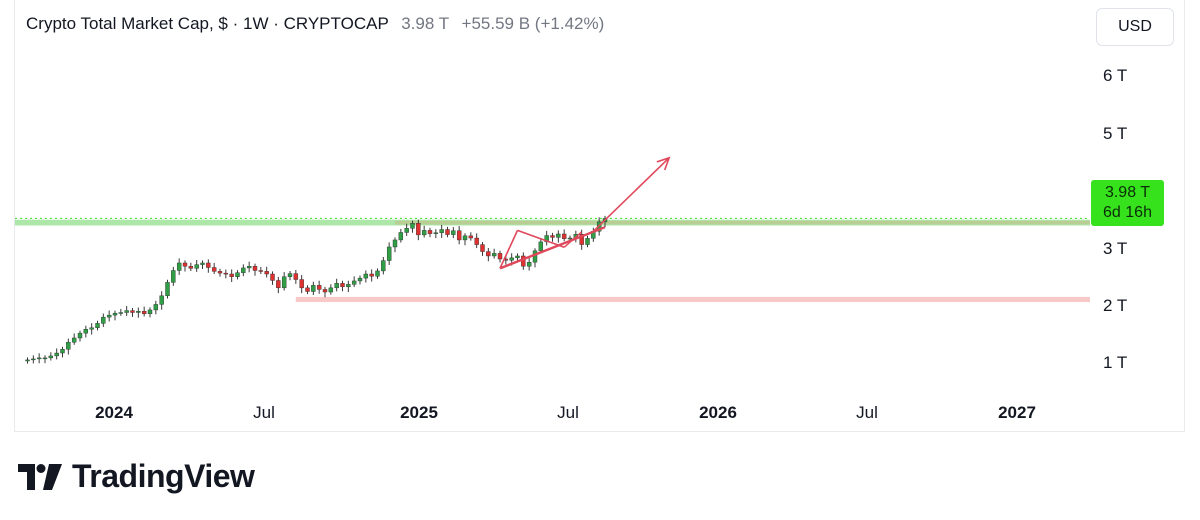 This screenshot has width=1200, height=520. I want to click on rising-support-line, so click(552, 248).